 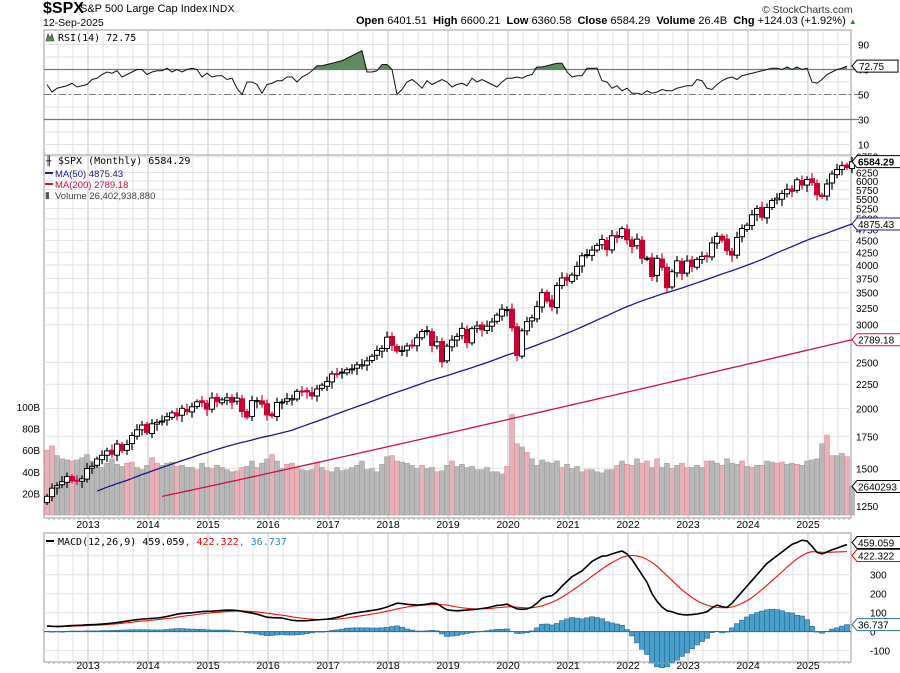 What do you see at coordinates (73, 23) in the screenshot?
I see `chart-date: 12-Sep-2025` at bounding box center [73, 23].